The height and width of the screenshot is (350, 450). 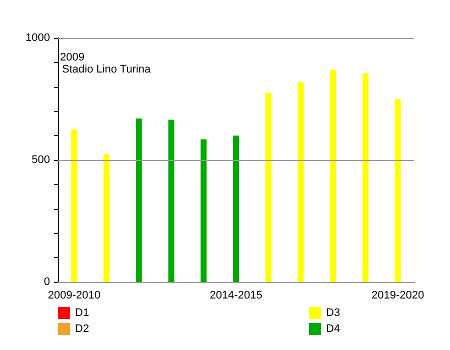 I want to click on x-tick-label: 2009-2010, so click(x=74, y=296).